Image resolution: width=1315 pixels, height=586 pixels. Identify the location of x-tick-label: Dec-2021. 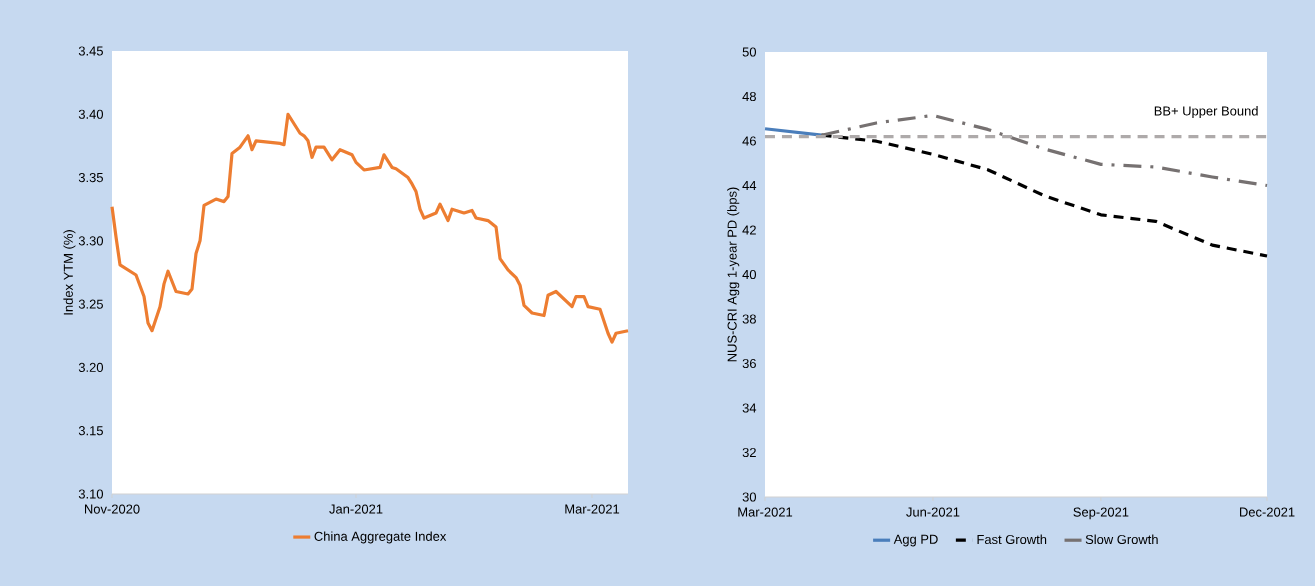
(1267, 512).